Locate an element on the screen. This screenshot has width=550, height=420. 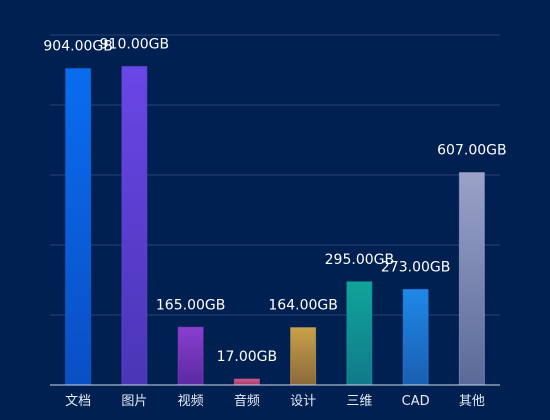
x-tick-label-0: 文档 is located at coordinates (78, 401).